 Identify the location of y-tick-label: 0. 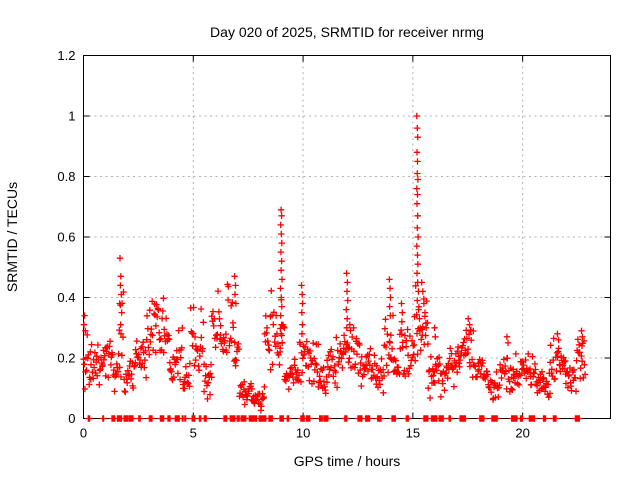
(71, 418).